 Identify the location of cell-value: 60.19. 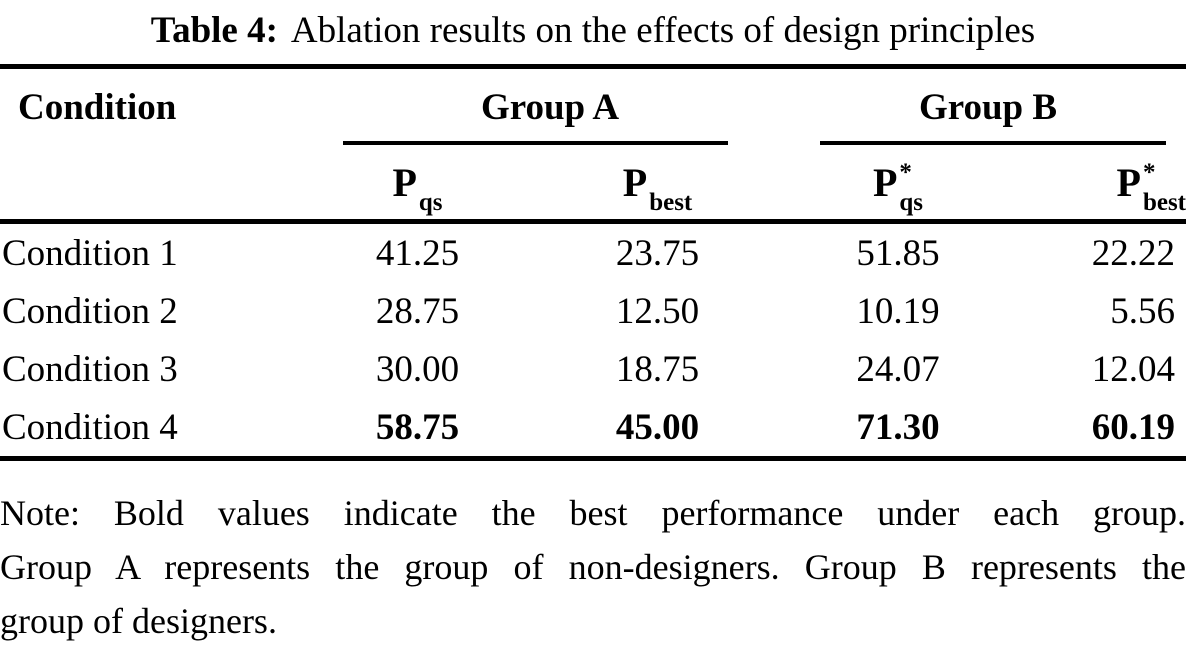
(1133, 427).